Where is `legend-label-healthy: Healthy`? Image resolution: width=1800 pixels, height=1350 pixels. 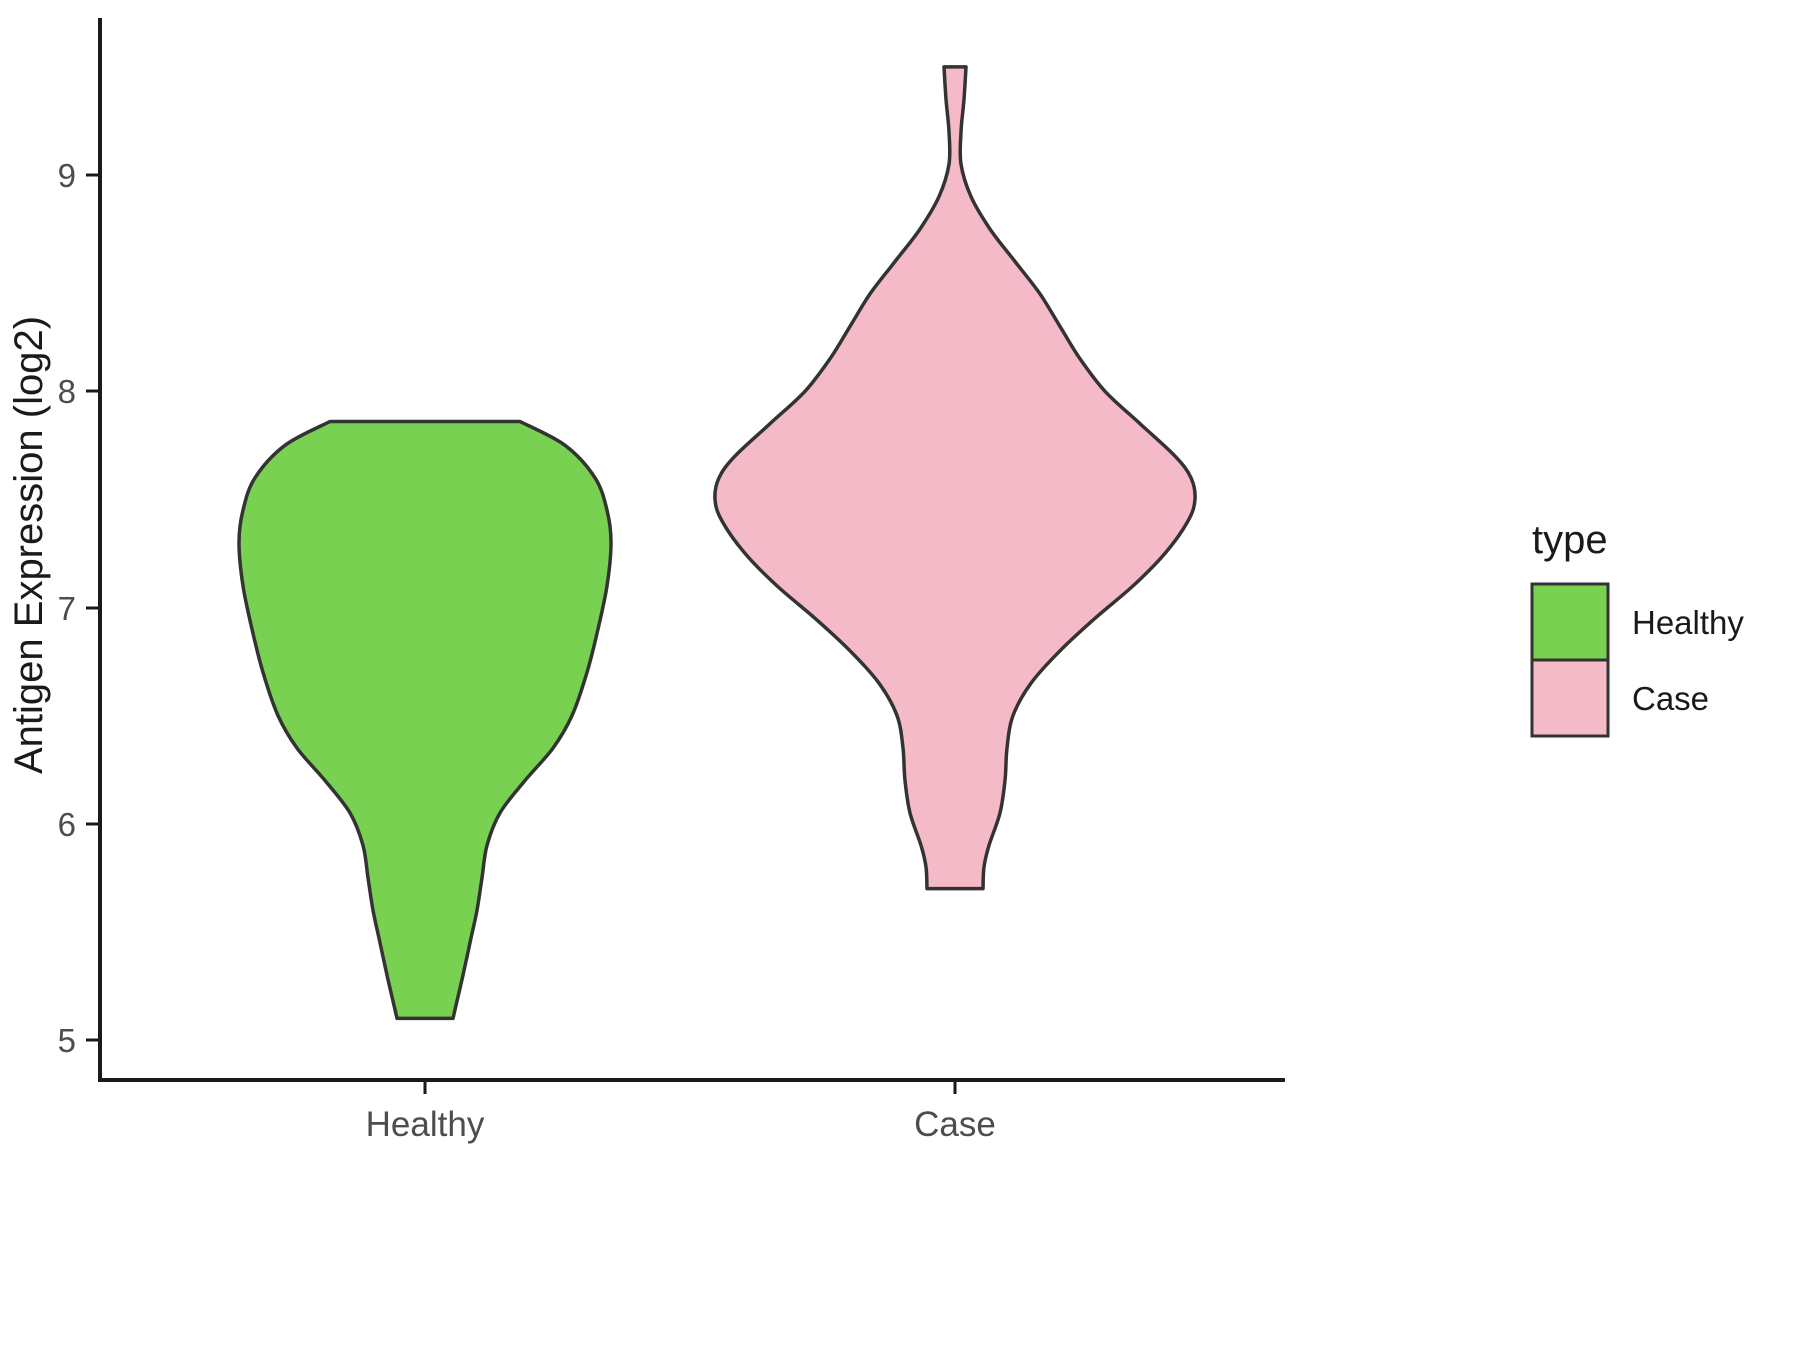 legend-label-healthy: Healthy is located at coordinates (1688, 622).